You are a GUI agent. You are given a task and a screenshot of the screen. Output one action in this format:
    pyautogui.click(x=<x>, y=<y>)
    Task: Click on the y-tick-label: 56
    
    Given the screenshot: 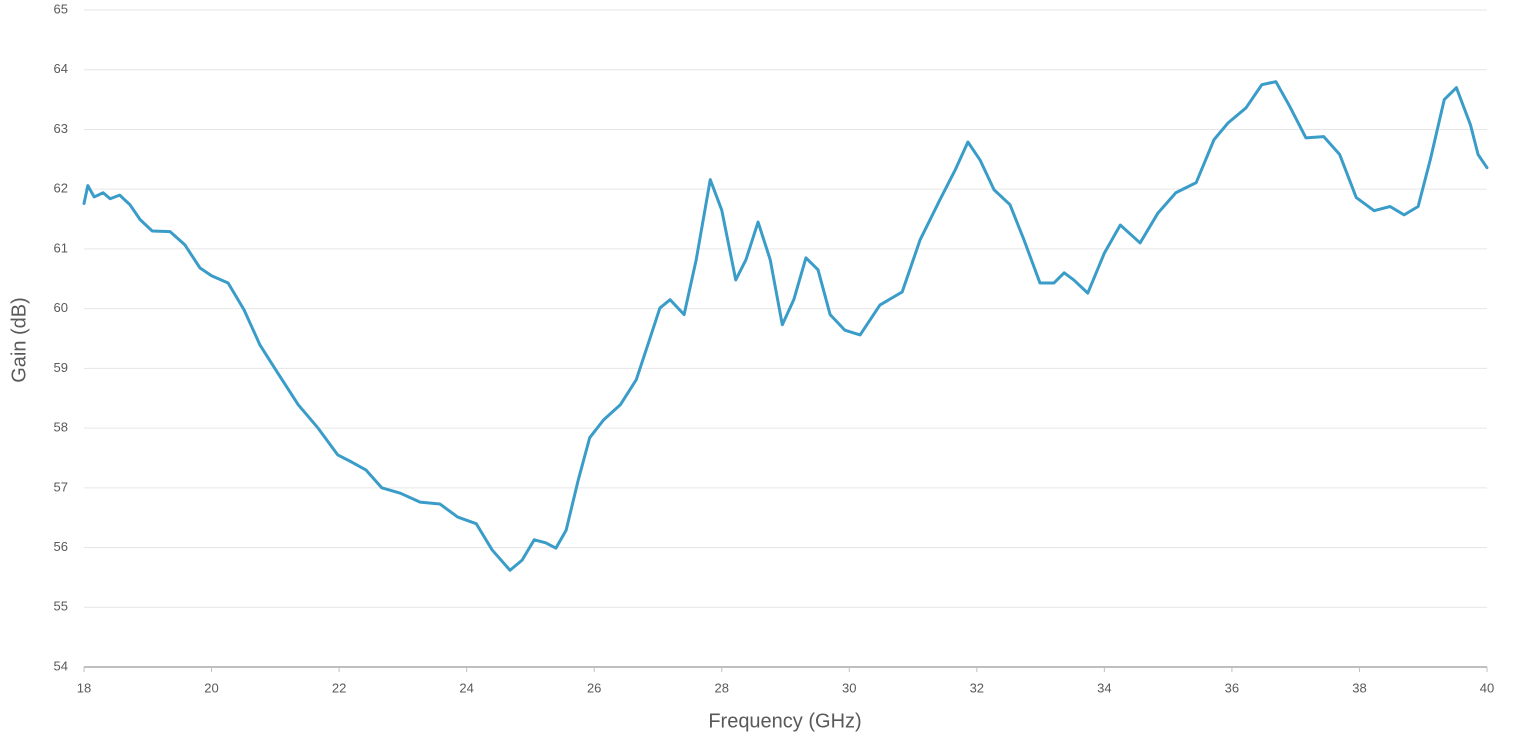 What is the action you would take?
    pyautogui.click(x=61, y=546)
    